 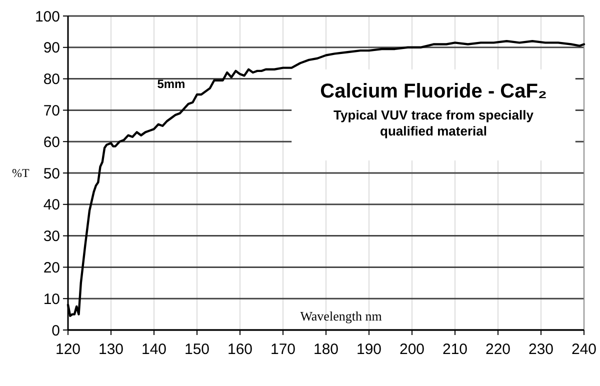 I want to click on y-tick-label: 0, so click(x=56, y=331).